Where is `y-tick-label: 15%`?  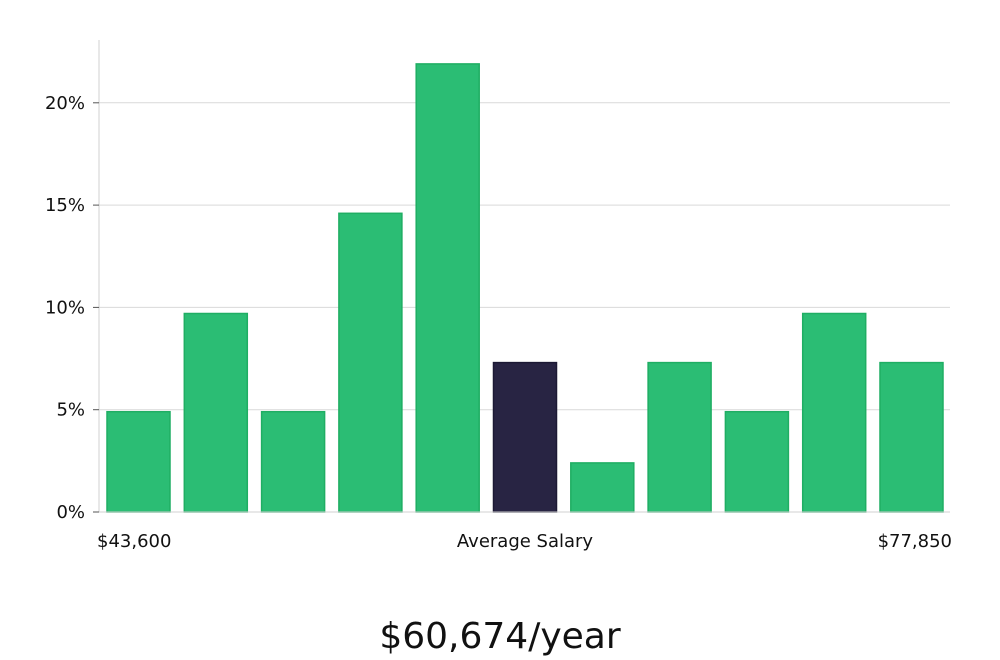
y-tick-label: 15% is located at coordinates (65, 205).